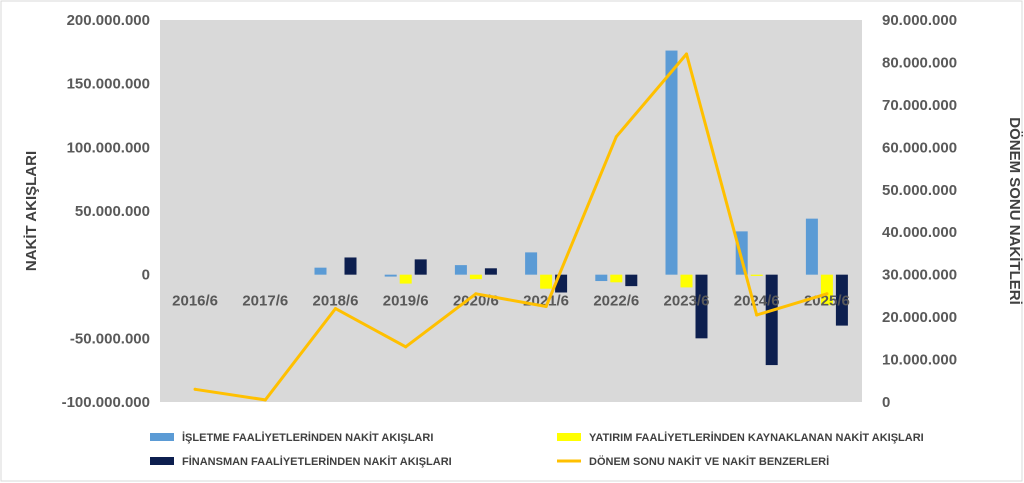 This screenshot has width=1024, height=483. What do you see at coordinates (616, 137) in the screenshot?
I see `line-point-2022/6` at bounding box center [616, 137].